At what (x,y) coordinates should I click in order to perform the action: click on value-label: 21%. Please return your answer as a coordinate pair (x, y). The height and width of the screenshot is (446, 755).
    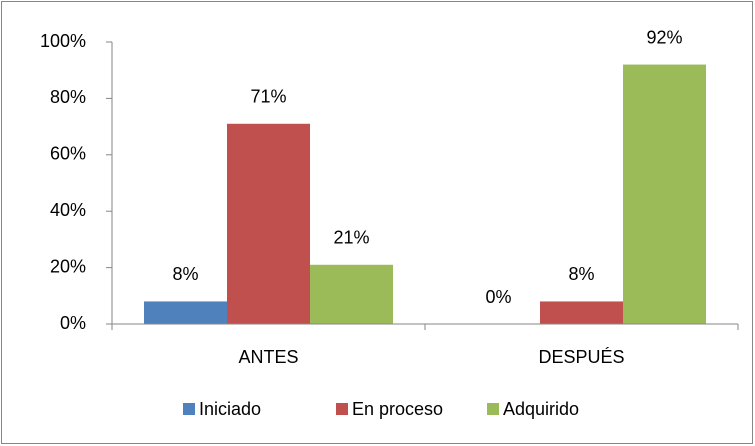
    Looking at the image, I should click on (351, 238).